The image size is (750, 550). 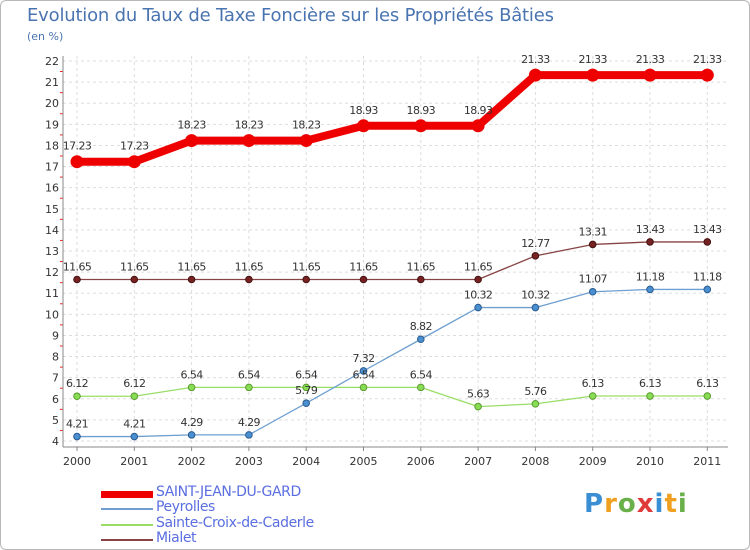 What do you see at coordinates (593, 461) in the screenshot?
I see `x-tick-label: 2009` at bounding box center [593, 461].